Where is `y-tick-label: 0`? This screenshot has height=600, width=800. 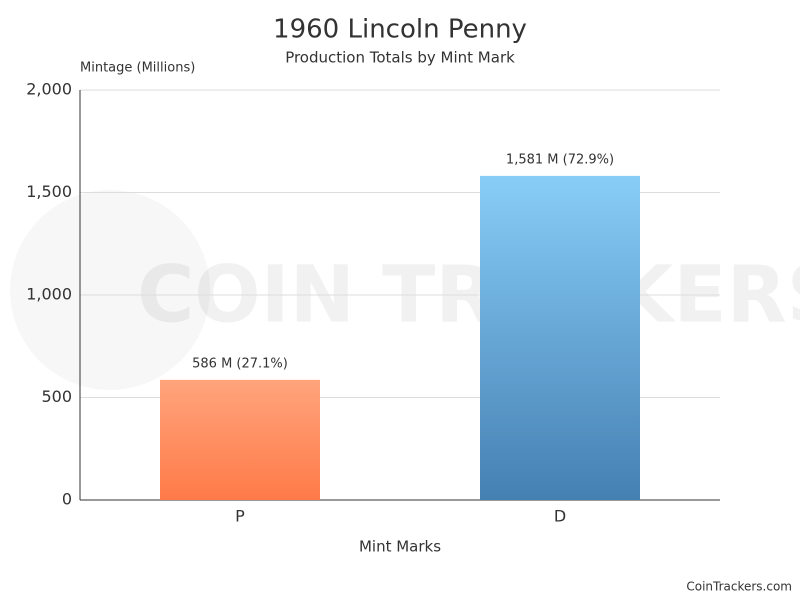 y-tick-label: 0 is located at coordinates (67, 499).